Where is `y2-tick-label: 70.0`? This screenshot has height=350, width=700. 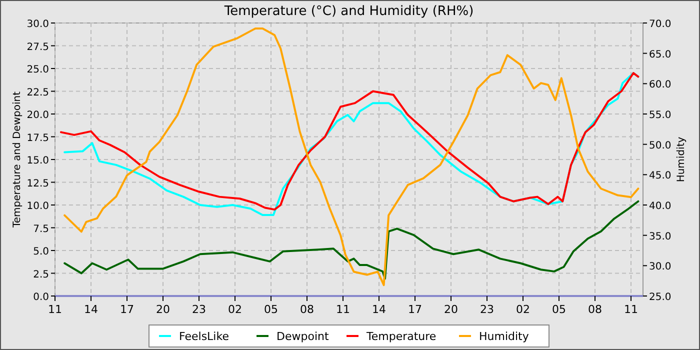 y2-tick-label: 70.0 is located at coordinates (660, 24).